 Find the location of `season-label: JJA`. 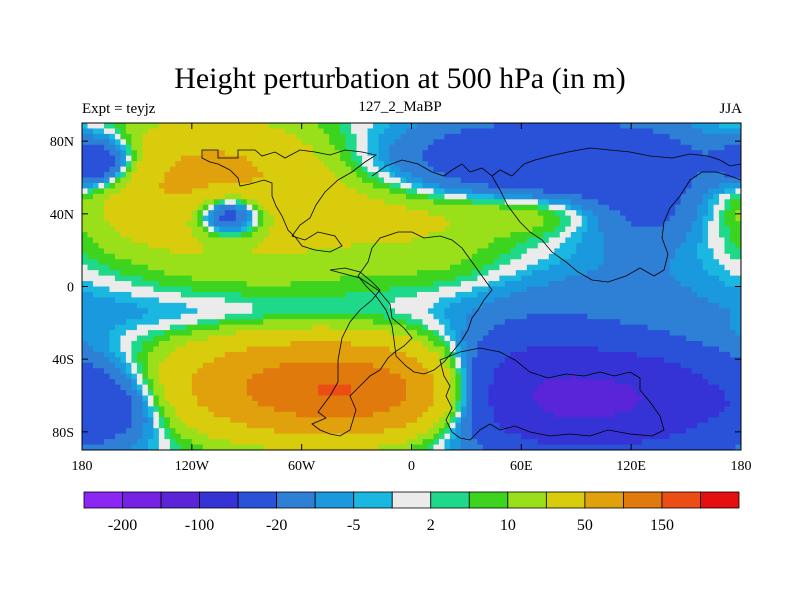

season-label: JJA is located at coordinates (730, 109).